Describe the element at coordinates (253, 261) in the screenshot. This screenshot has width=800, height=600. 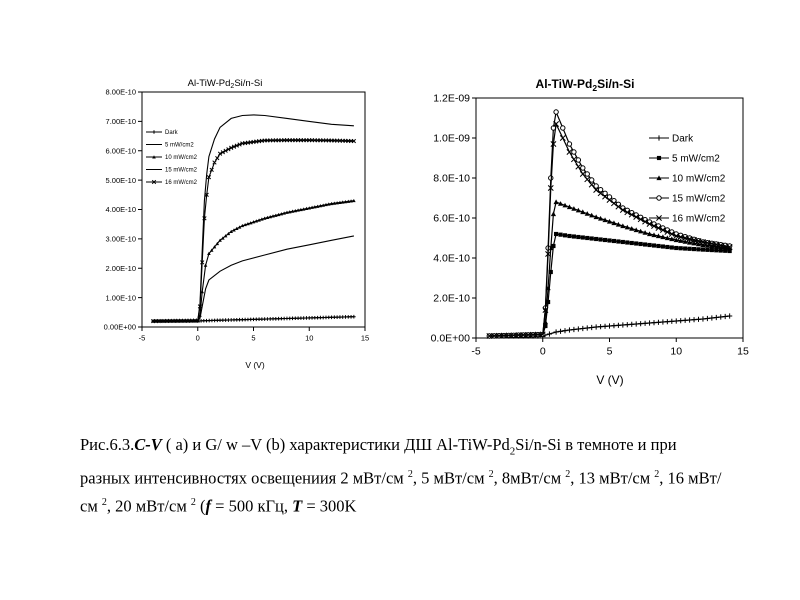
I see `chart-a-series-line` at that location.